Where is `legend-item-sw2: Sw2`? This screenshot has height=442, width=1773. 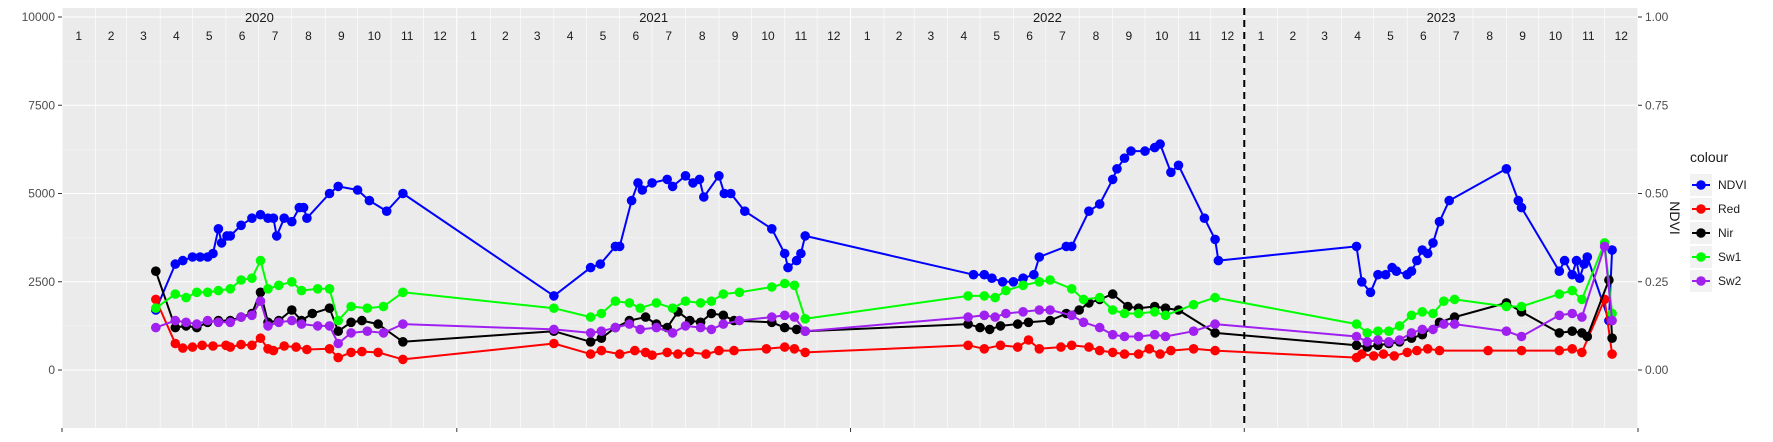 legend-item-sw2: Sw2 is located at coordinates (1716, 281).